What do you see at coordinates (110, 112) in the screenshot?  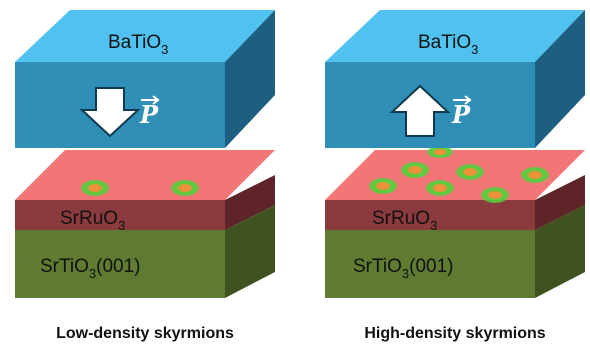 I see `arrow-down-icon` at bounding box center [110, 112].